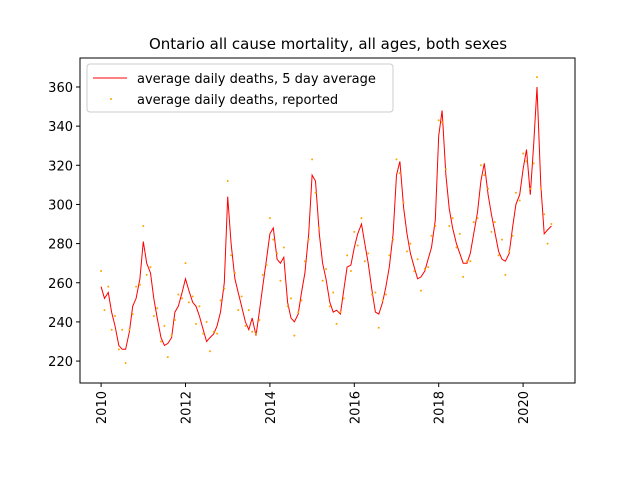  Describe the element at coordinates (256, 79) in the screenshot. I see `legend-label: average daily deaths, 5 day average` at that location.